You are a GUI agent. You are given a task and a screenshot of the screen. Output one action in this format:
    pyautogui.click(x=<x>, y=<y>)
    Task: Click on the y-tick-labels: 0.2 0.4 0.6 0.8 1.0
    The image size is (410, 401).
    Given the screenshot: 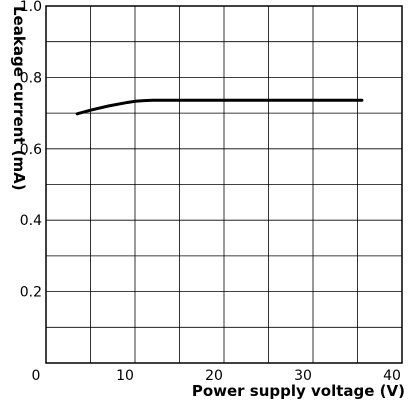 What is the action you would take?
    pyautogui.click(x=31, y=150)
    